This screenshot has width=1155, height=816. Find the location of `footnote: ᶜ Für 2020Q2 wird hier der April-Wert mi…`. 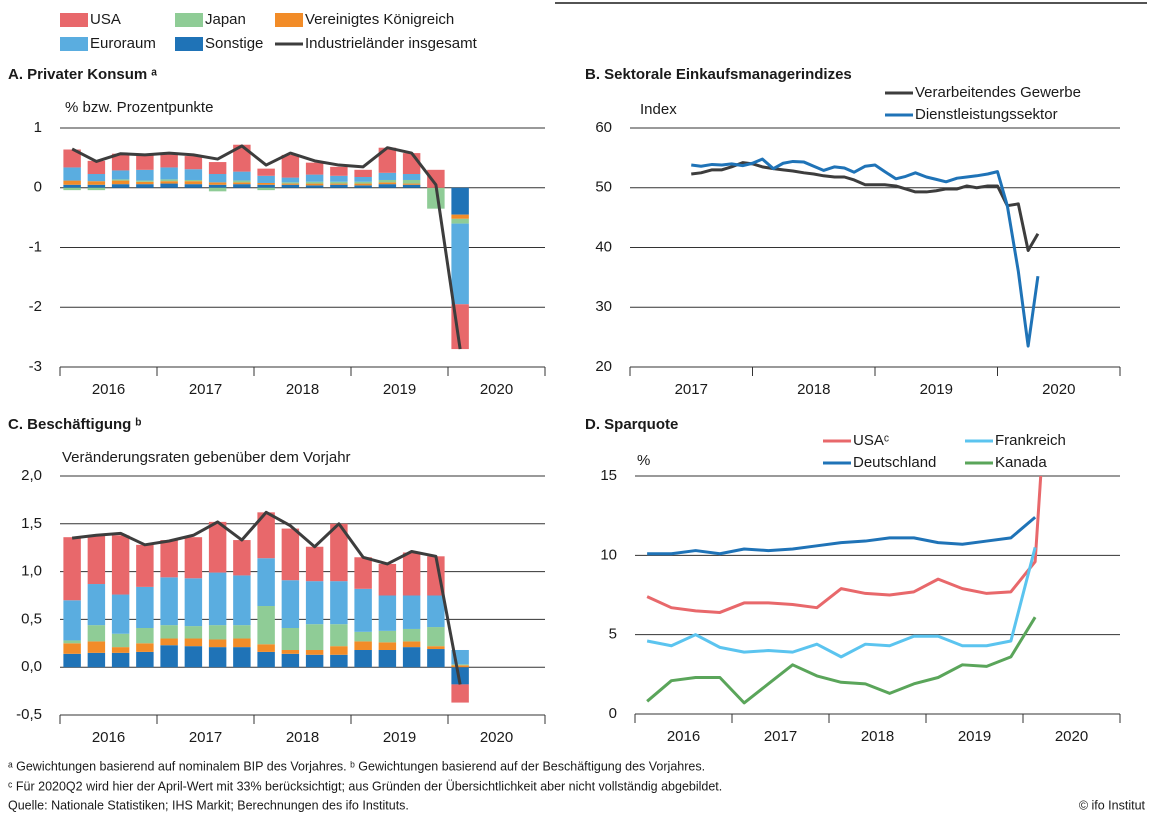

footnote: ᶜ Für 2020Q2 wird hier der April-Wert mi… is located at coordinates (365, 786).